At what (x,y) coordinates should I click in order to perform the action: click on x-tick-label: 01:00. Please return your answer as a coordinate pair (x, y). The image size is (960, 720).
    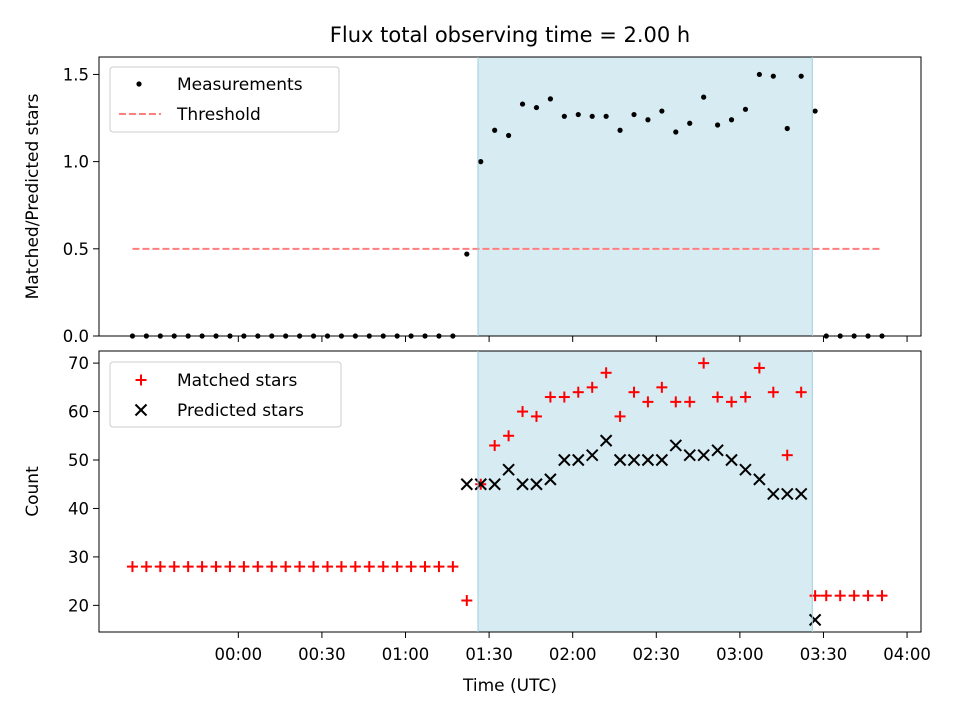
    Looking at the image, I should click on (406, 654).